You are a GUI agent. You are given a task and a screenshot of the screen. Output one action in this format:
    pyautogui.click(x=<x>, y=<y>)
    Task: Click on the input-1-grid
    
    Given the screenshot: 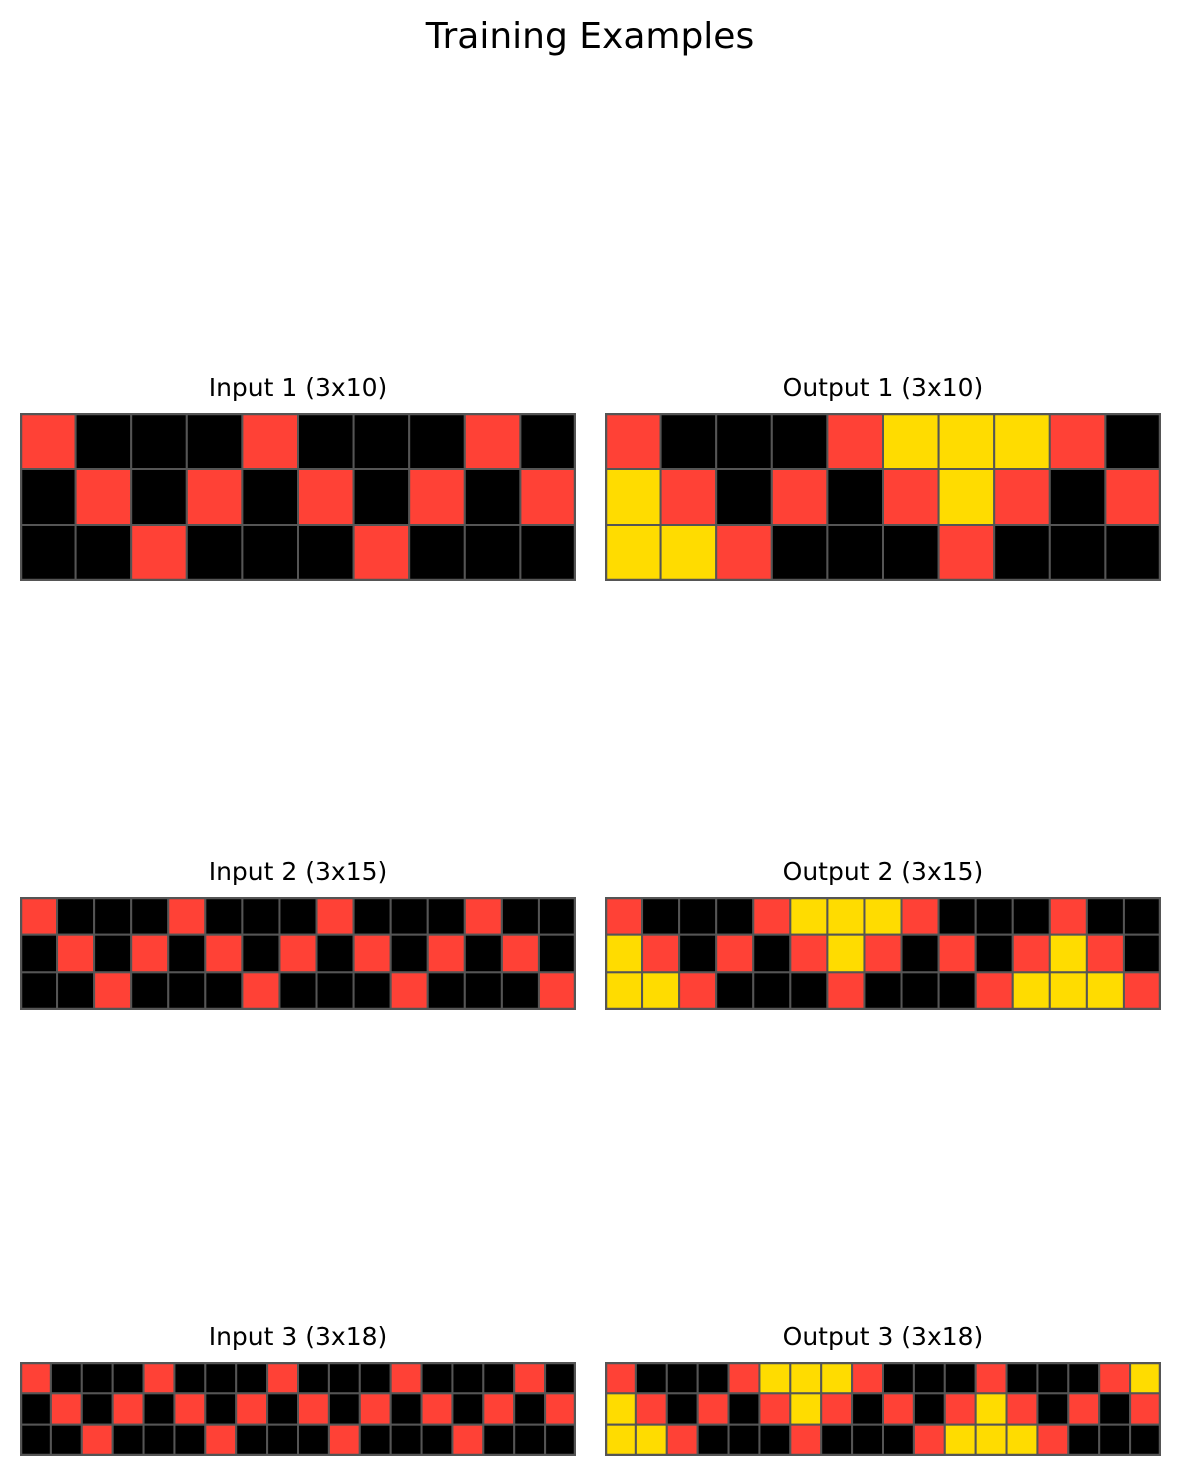 What is the action you would take?
    pyautogui.click(x=298, y=497)
    